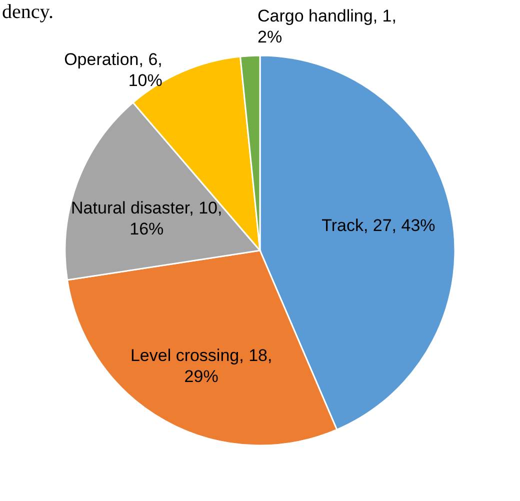 The image size is (520, 501). I want to click on slice-label: Natural disaster, 10, 16%, so click(146, 218).